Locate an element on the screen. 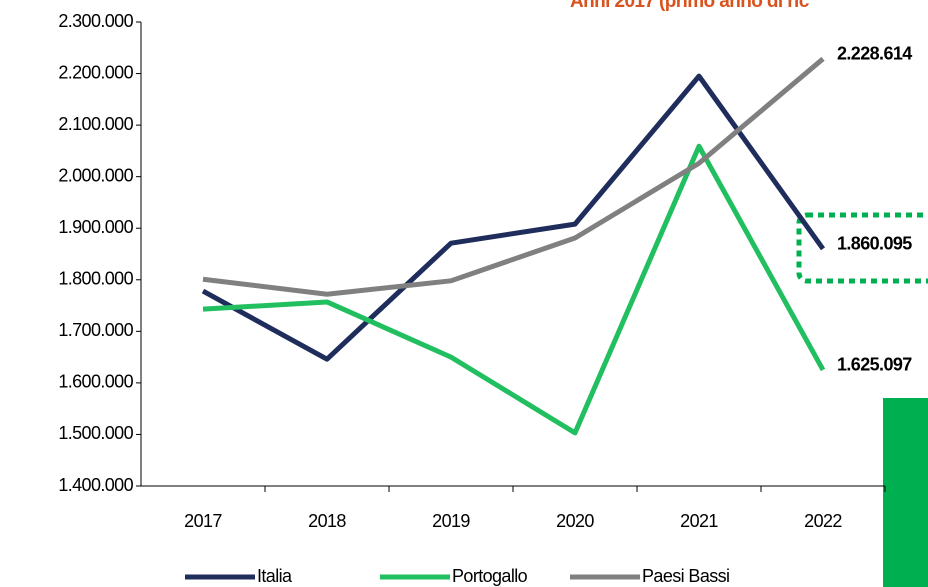  chart-title: Anni 2017 (primo anno di ric is located at coordinates (690, 6).